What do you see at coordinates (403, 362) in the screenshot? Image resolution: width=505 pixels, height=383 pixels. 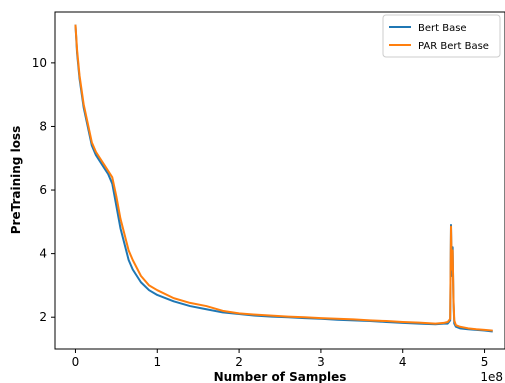 I see `x-tick-label: 4` at bounding box center [403, 362].